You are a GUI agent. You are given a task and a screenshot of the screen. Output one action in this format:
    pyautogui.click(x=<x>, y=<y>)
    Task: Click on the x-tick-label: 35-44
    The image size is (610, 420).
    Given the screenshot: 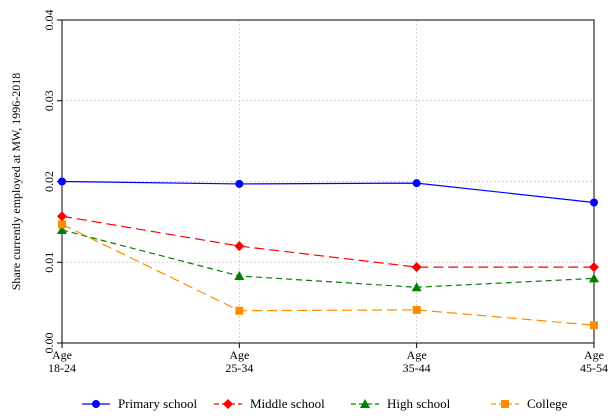 What is the action you would take?
    pyautogui.click(x=417, y=368)
    